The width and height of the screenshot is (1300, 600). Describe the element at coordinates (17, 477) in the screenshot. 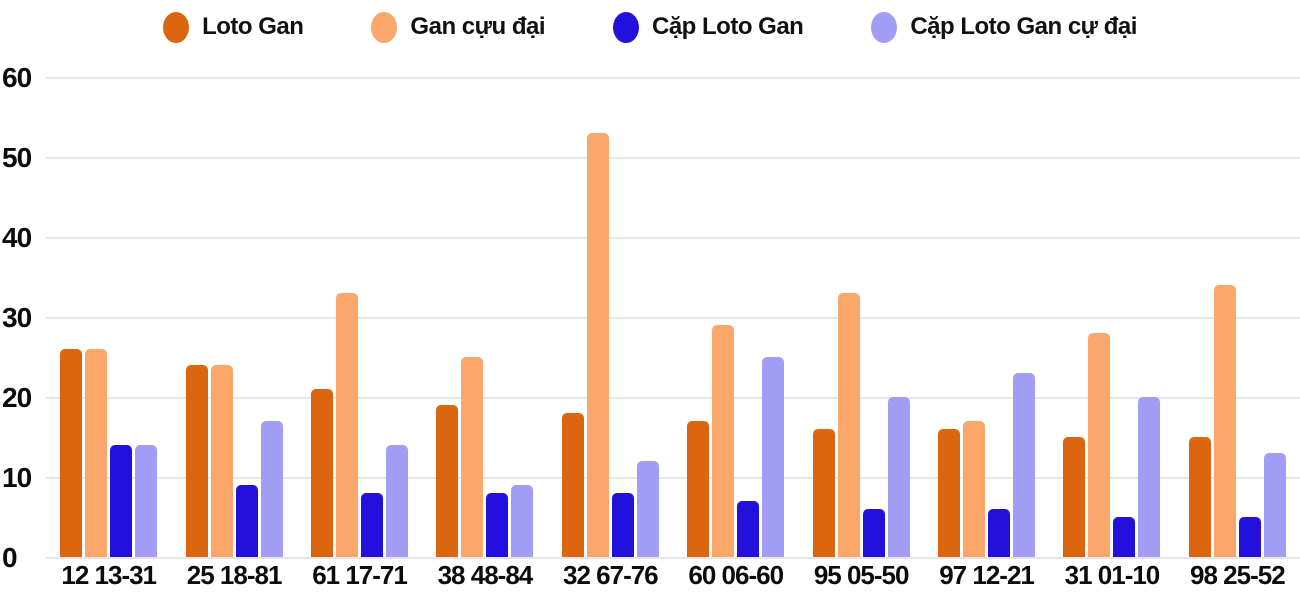

I see `y-tick-label: 10` at that location.